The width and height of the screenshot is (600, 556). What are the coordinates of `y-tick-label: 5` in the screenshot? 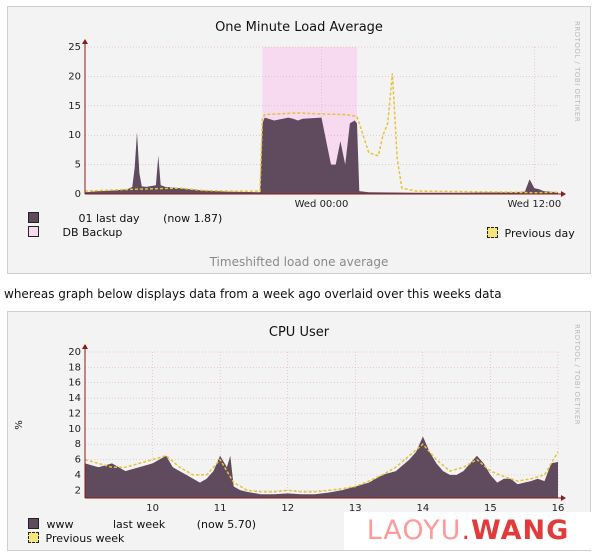 It's located at (78, 165).